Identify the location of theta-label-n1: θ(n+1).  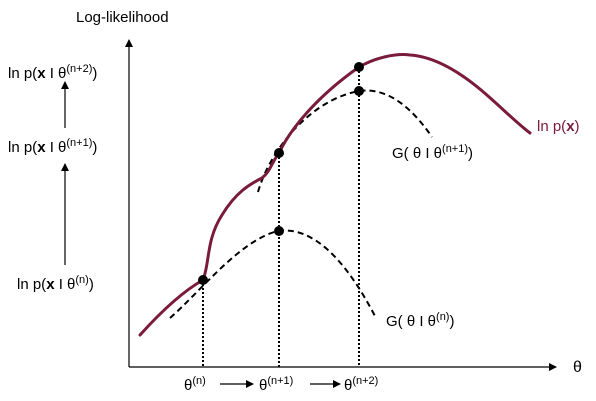
(276, 384).